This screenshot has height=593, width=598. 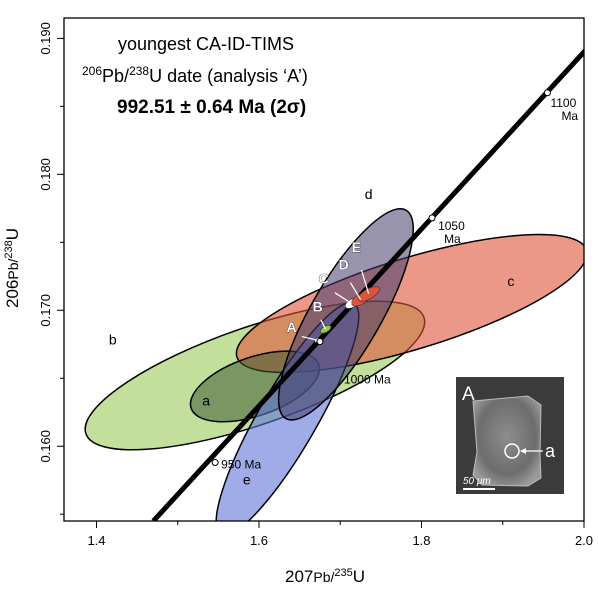 I want to click on analysis-label-D: D, so click(x=344, y=264).